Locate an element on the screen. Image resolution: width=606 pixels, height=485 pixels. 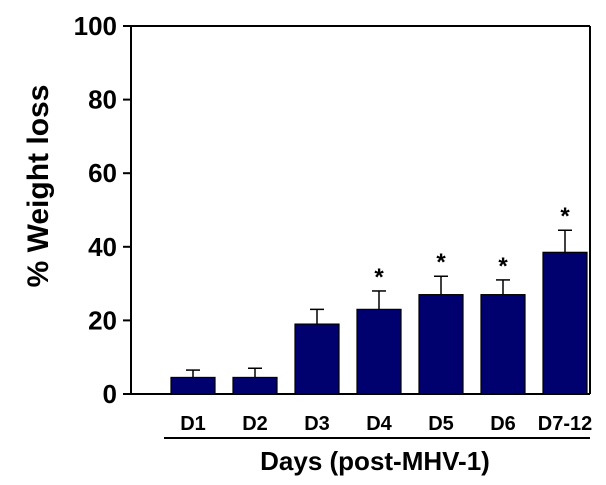
y-tick-label: 80 is located at coordinates (102, 100).